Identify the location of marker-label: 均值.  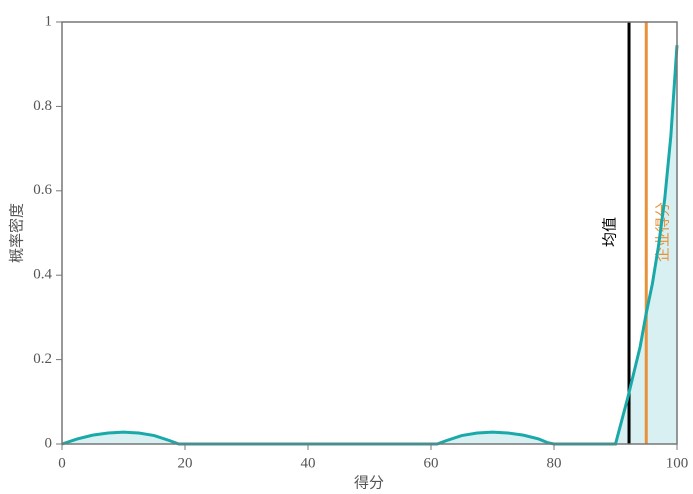
(609, 232).